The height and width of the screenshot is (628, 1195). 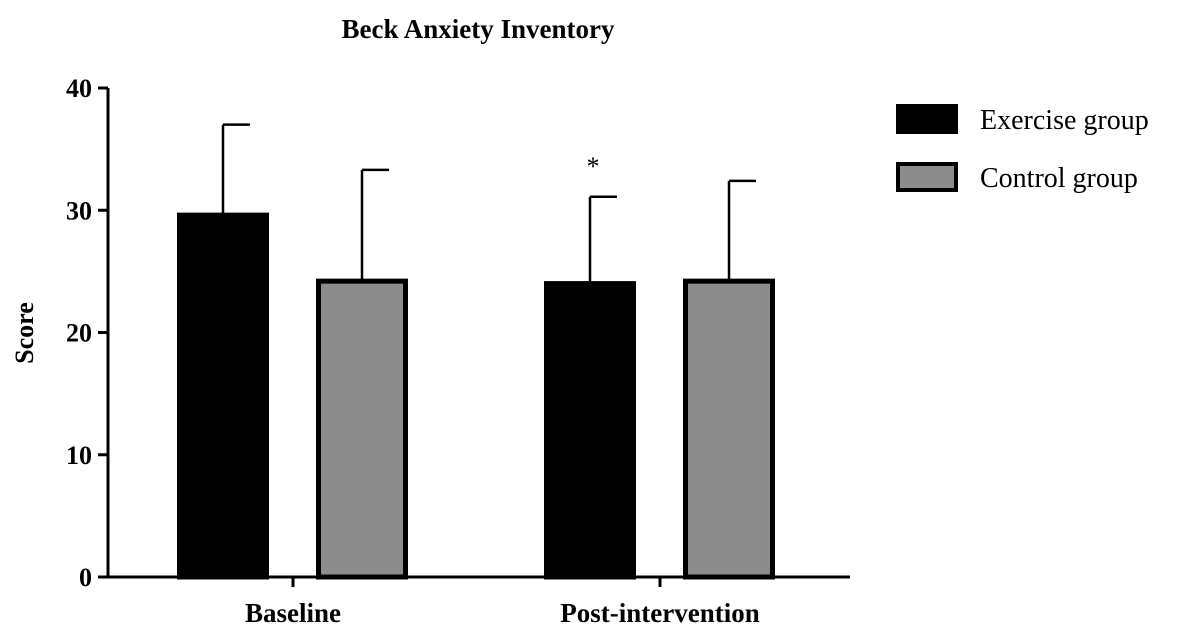 What do you see at coordinates (590, 430) in the screenshot?
I see `bar-exercise-post-intervention` at bounding box center [590, 430].